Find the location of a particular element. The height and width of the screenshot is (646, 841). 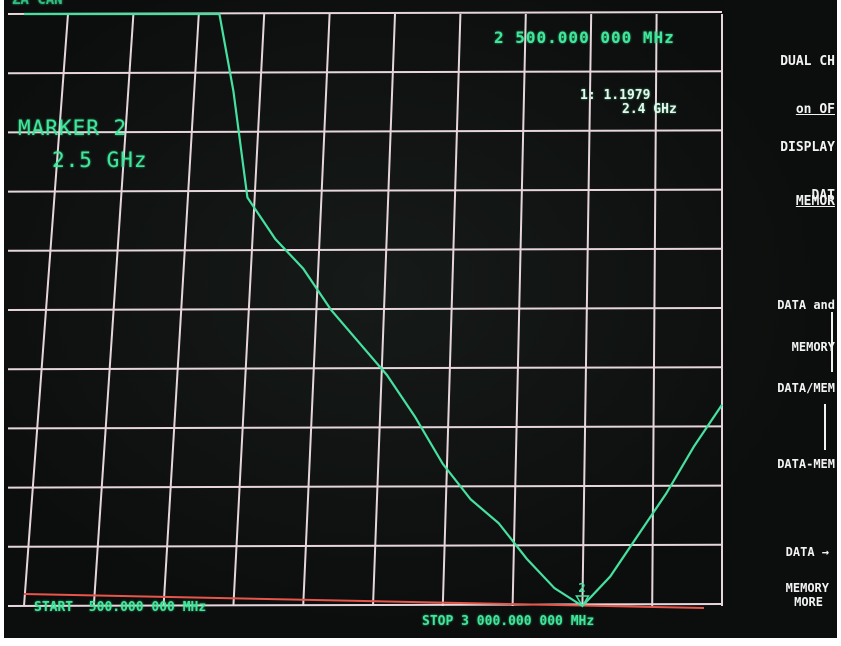

marker-label: MARKER 2 is located at coordinates (73, 128).